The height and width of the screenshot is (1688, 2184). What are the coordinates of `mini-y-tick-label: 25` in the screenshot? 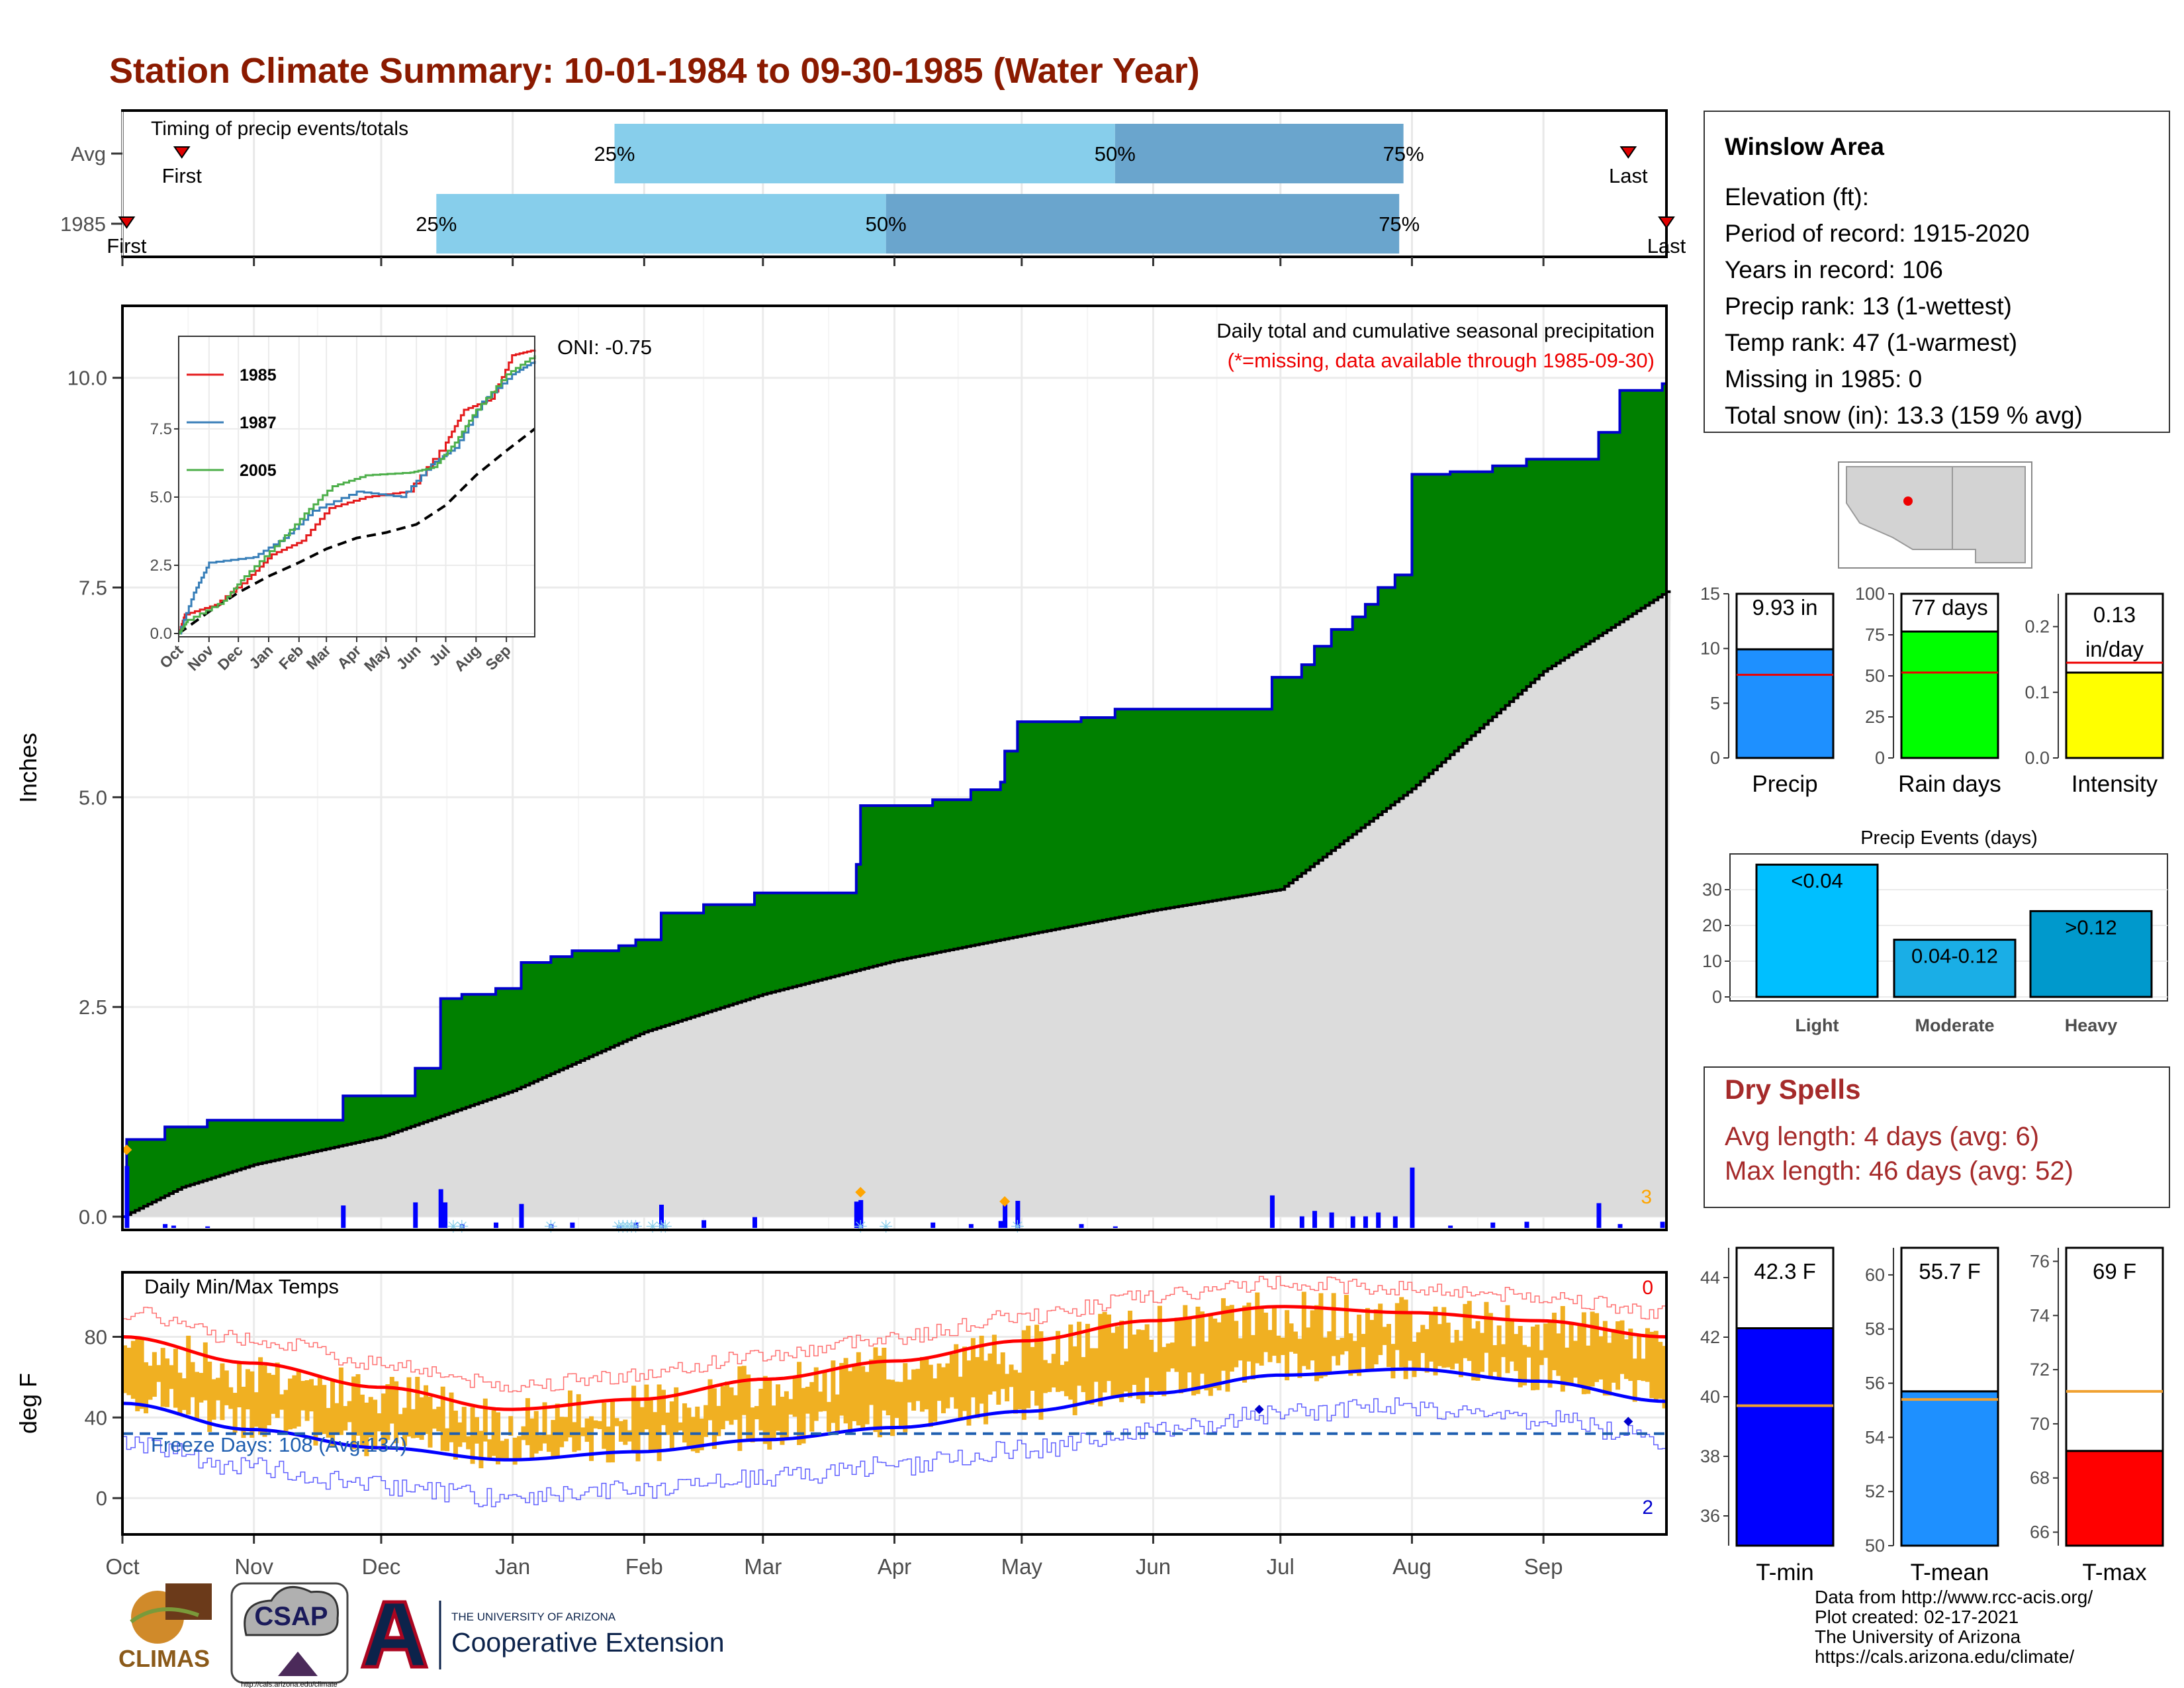 It's located at (1875, 717).